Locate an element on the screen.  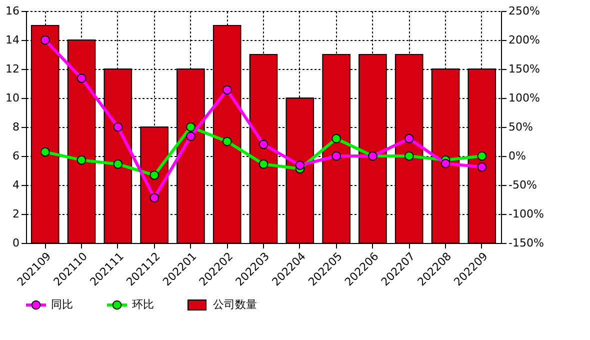
y-tick-label: 2 is located at coordinates (16, 214).